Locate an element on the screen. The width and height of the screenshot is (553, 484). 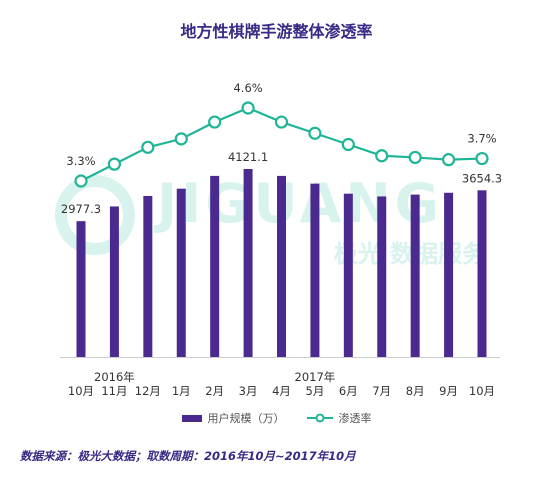
chart-title: 地方性棋牌手游整体渗透率 is located at coordinates (276, 31).